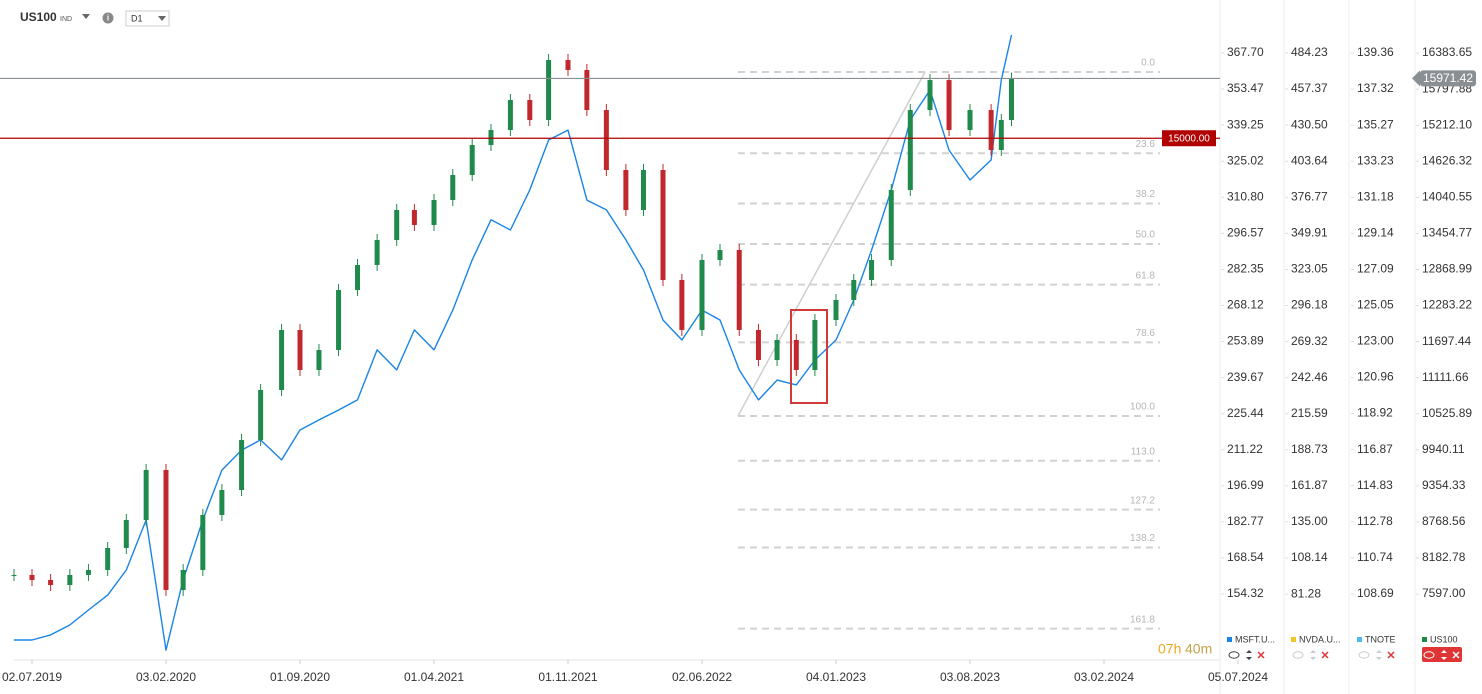 The width and height of the screenshot is (1482, 694). Describe the element at coordinates (1146, 275) in the screenshot. I see `fib-label: 61.8` at that location.